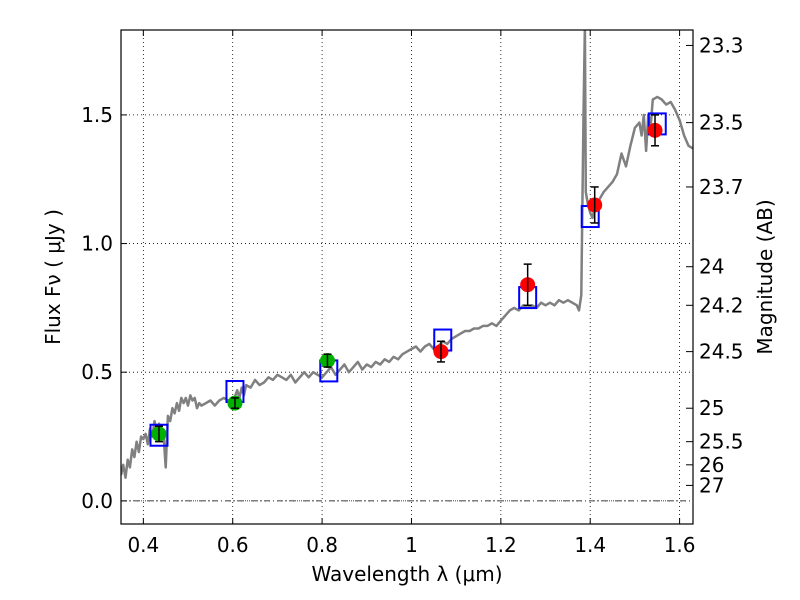 The image size is (800, 600). I want to click on mag-tick-label: 24.2, so click(721, 305).